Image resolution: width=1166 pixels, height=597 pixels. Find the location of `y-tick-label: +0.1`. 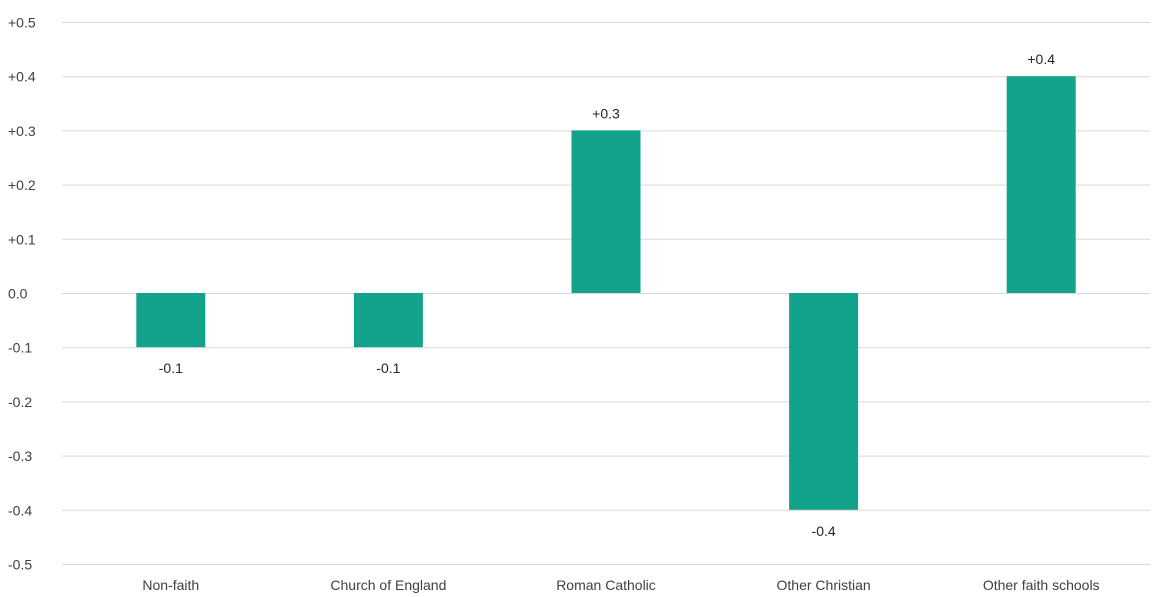

y-tick-label: +0.1 is located at coordinates (22, 239).